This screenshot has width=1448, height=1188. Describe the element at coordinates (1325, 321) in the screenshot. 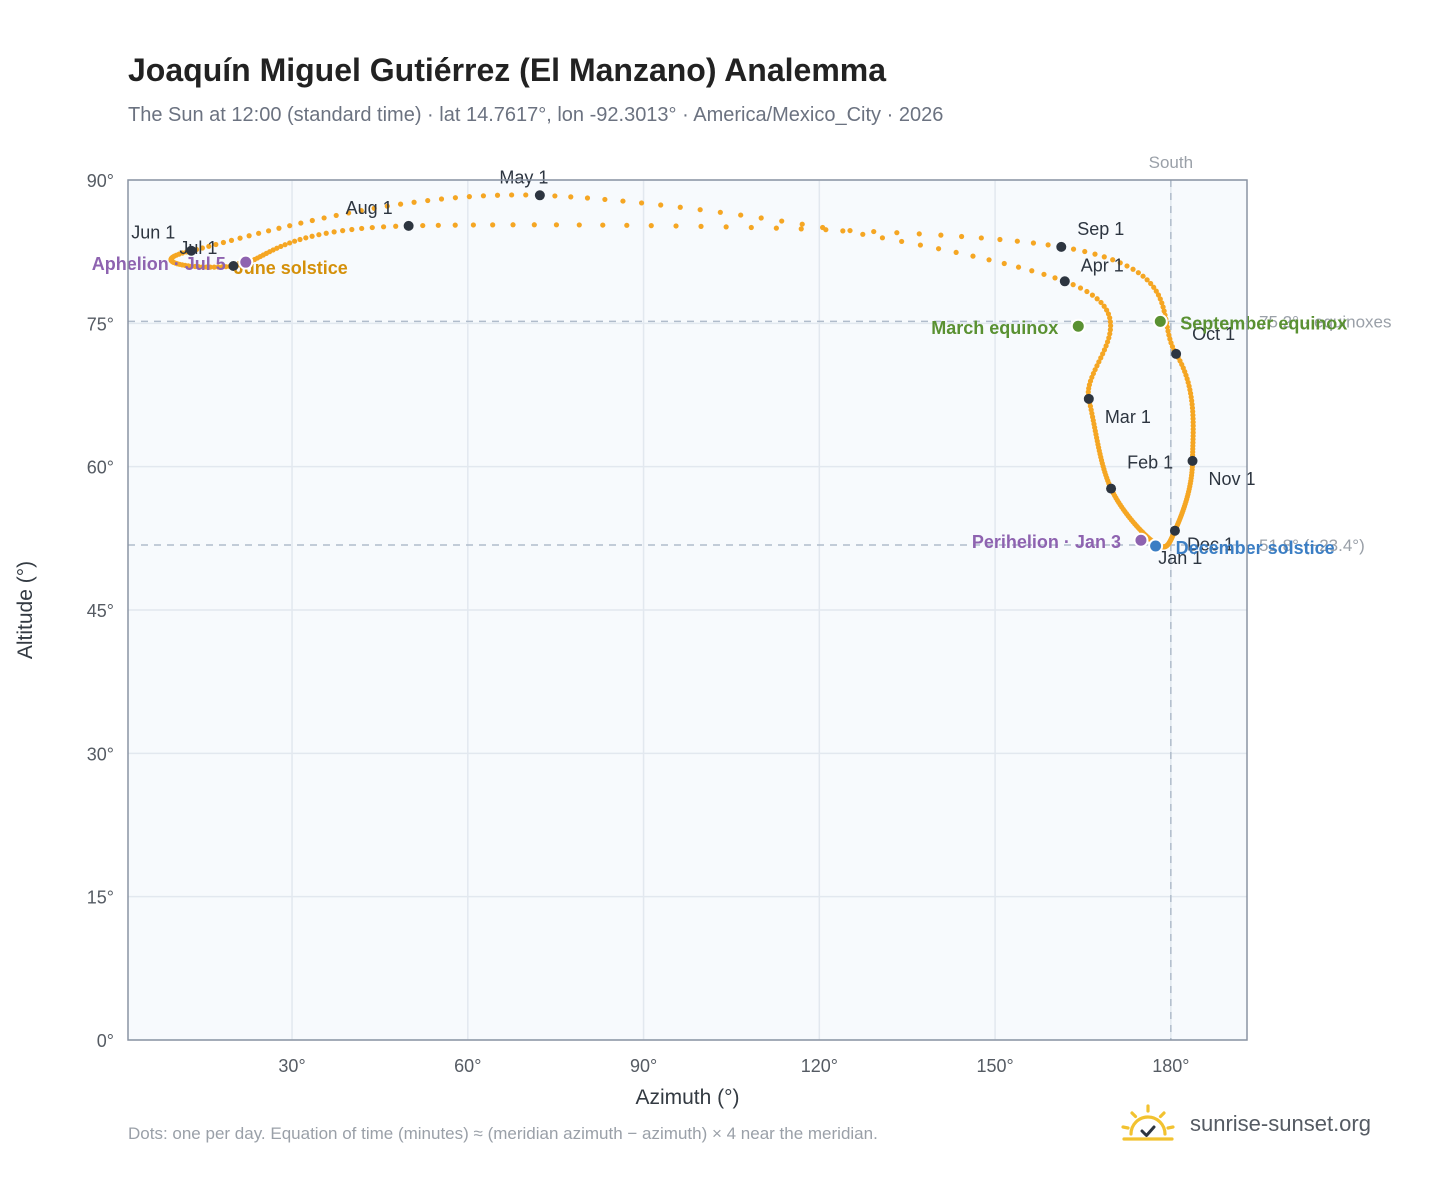

I see `reference-line-label: 75.2° · equinoxes` at that location.